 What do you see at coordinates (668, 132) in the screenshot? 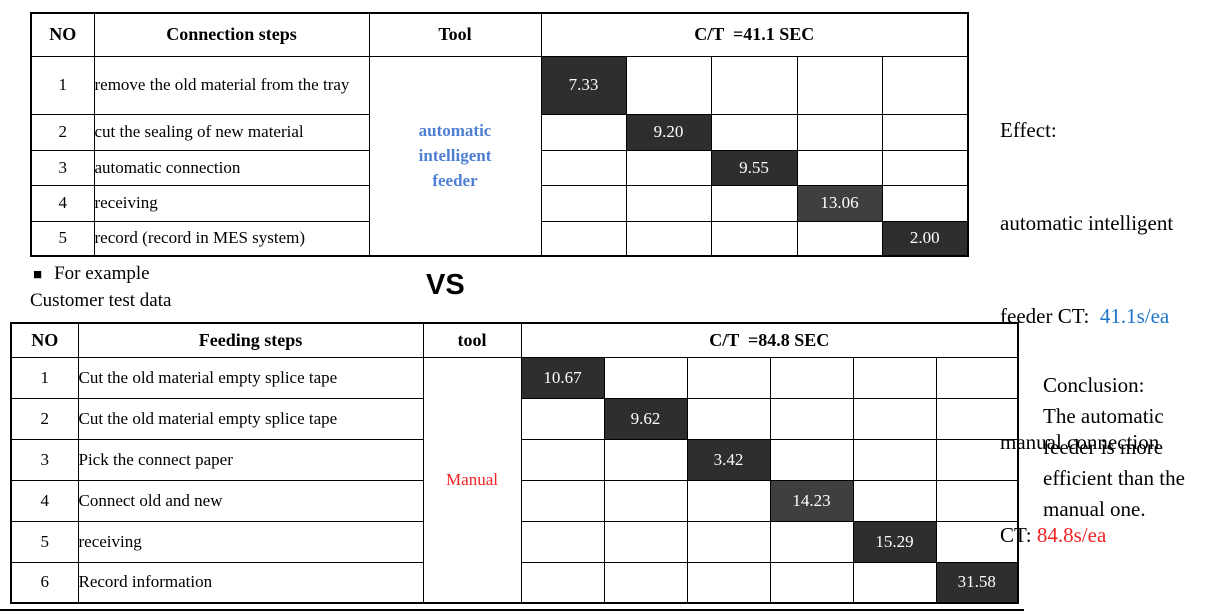
I see `ct-value-cell: 9.20` at bounding box center [668, 132].